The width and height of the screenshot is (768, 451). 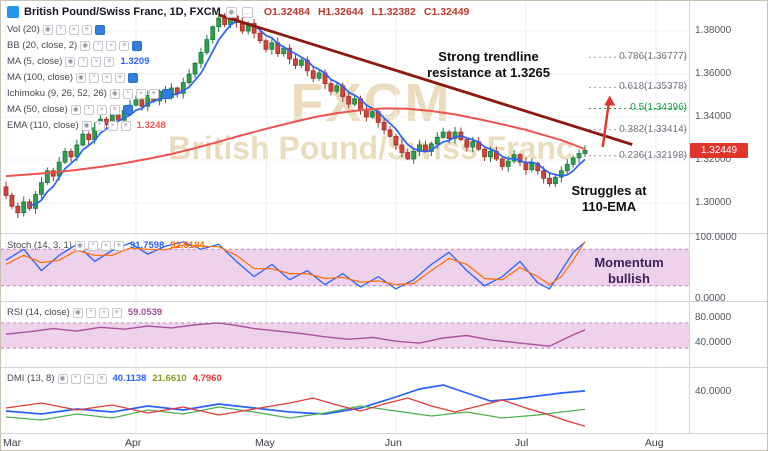 What do you see at coordinates (169, 378) in the screenshot?
I see `indicator-value: 21.6610` at bounding box center [169, 378].